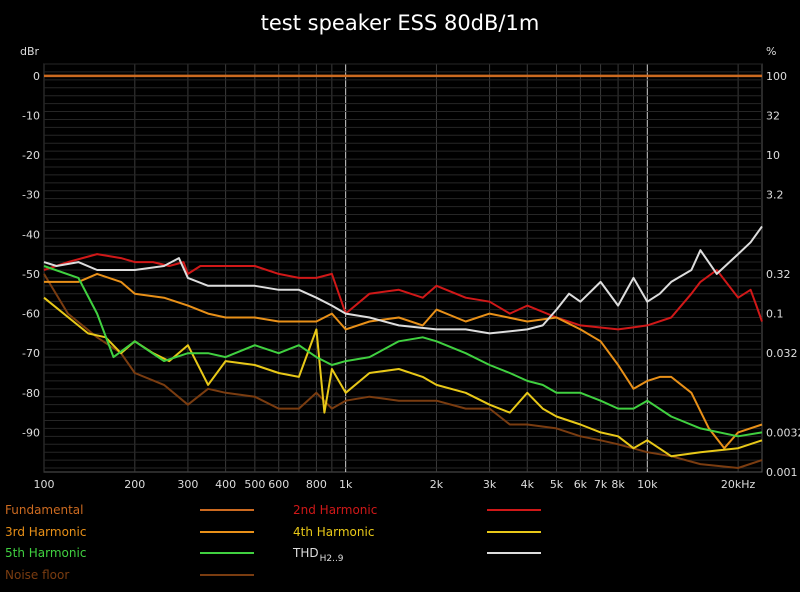 This screenshot has width=800, height=592. Describe the element at coordinates (647, 484) in the screenshot. I see `x-tick-label: 10k` at that location.